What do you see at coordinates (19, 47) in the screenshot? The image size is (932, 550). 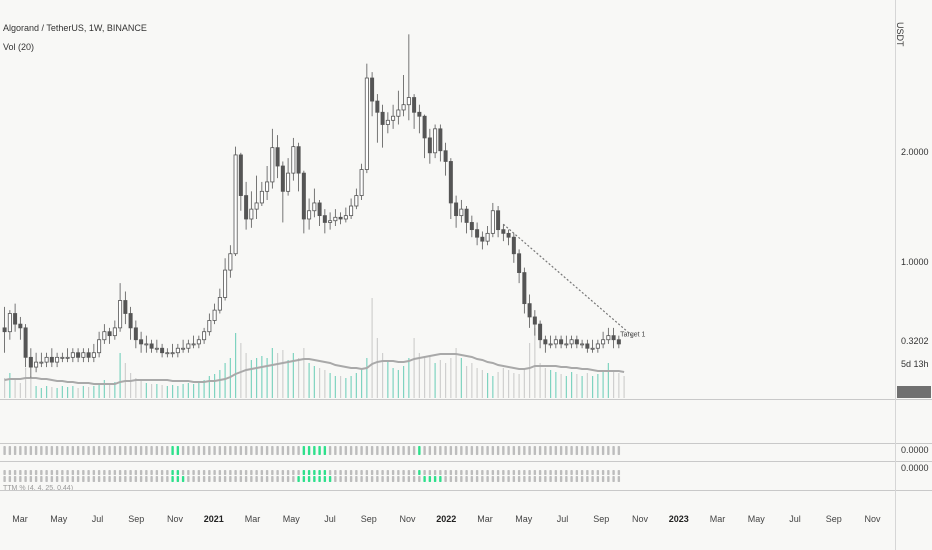 I see `volume-legend: Vol (20)` at bounding box center [19, 47].